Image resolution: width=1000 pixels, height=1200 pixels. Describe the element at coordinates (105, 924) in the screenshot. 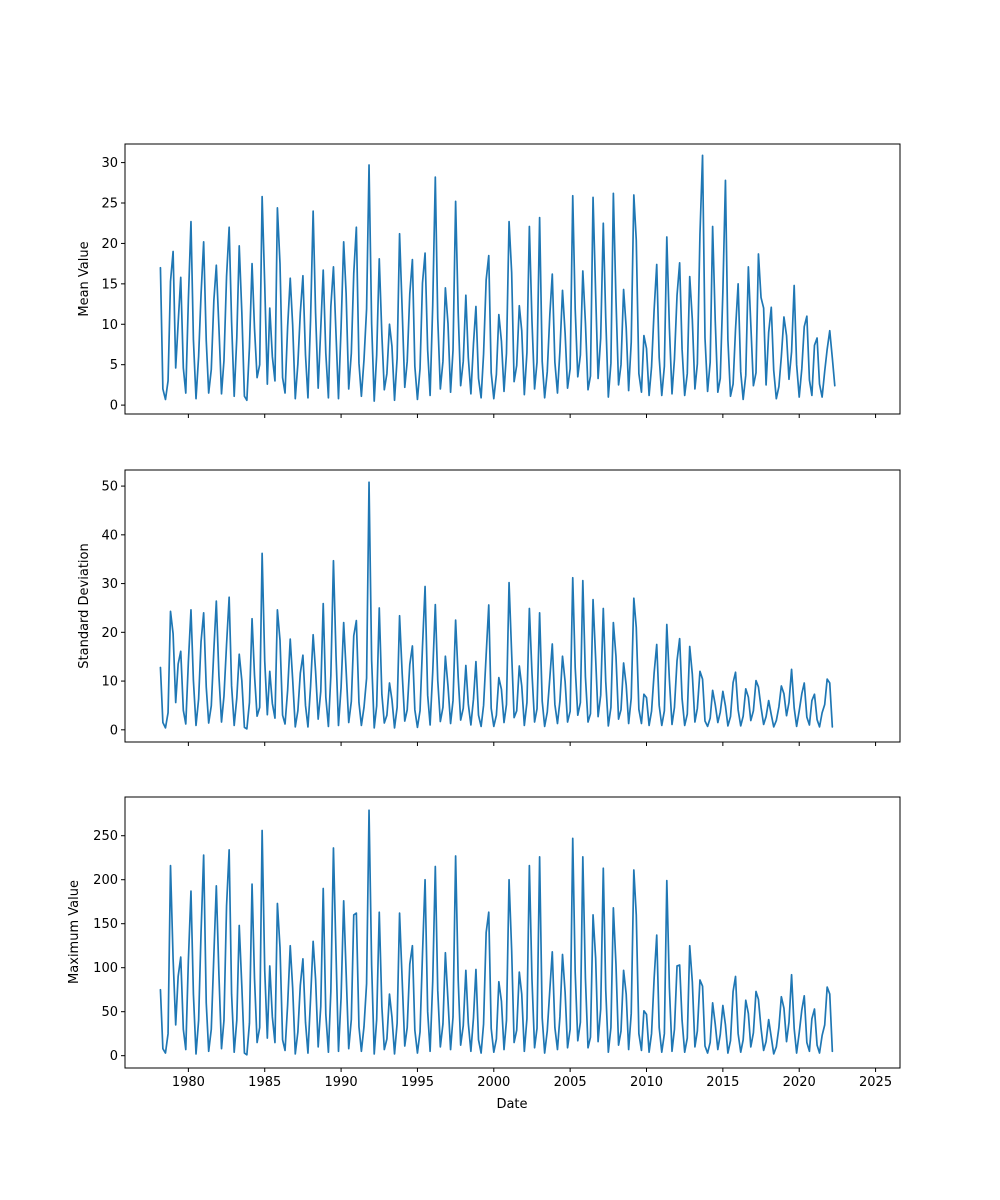

I see `maximum-value-y-tick-label: 150` at that location.